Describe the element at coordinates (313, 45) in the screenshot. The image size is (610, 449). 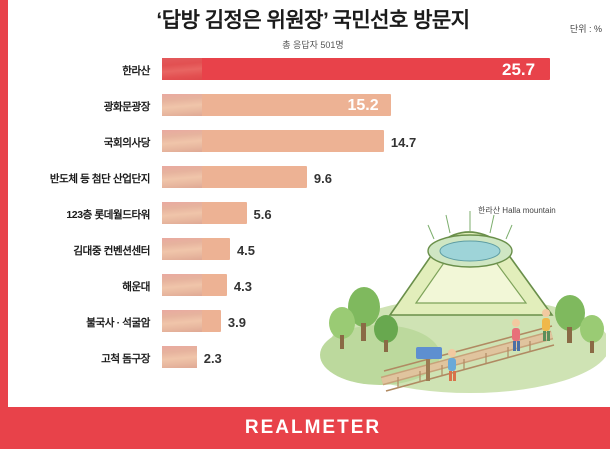
I see `subtitle-respondents: 총 응답자 501명` at that location.